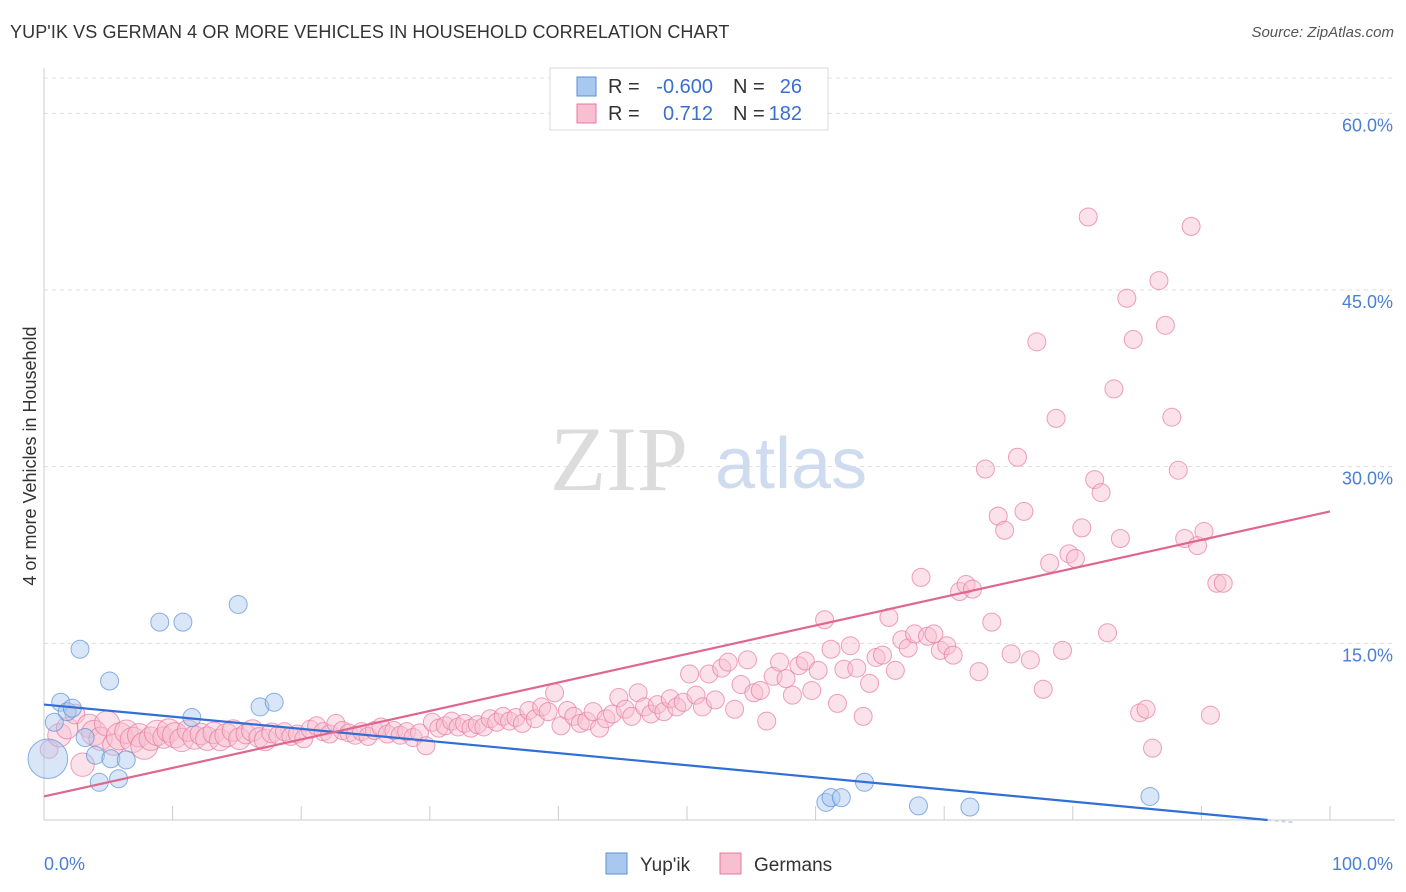  Describe the element at coordinates (791, 87) in the screenshot. I see `legend-n-value-yupik: 26` at that location.